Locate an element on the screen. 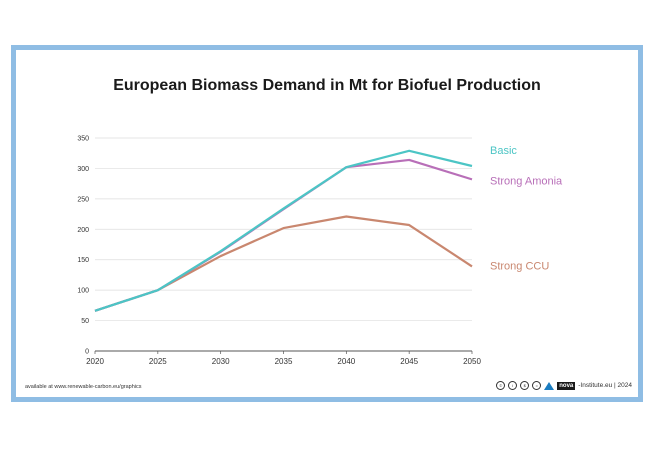  y-tick-label: 50 is located at coordinates (85, 321).